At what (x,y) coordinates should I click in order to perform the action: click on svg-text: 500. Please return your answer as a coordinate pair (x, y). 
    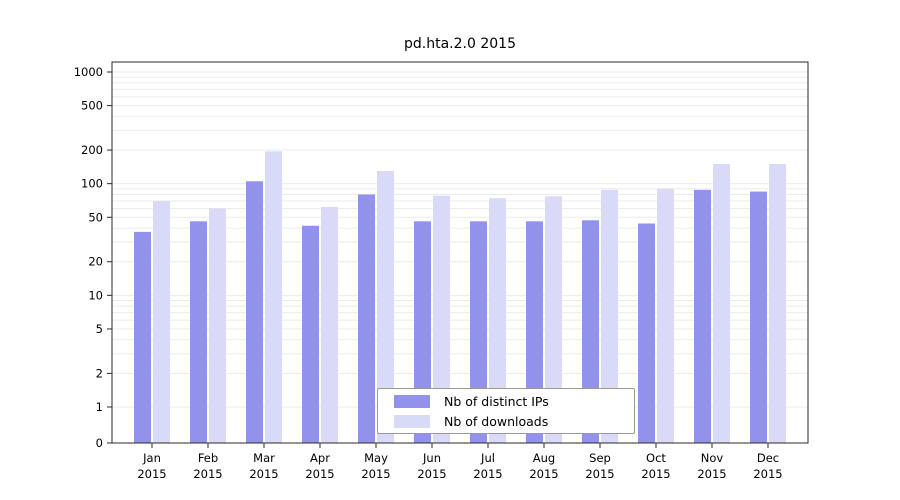
    Looking at the image, I should click on (92, 106).